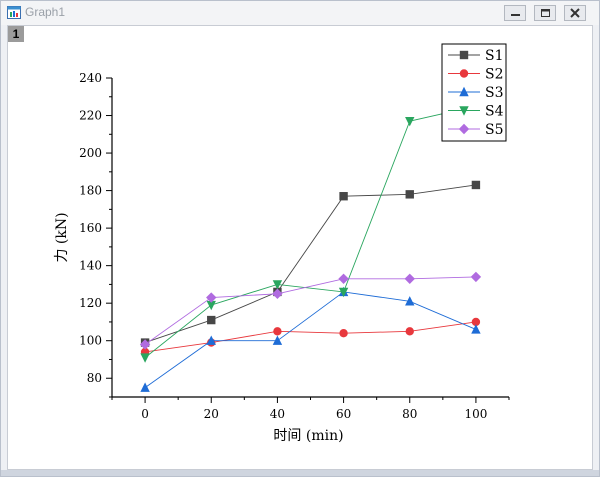 The width and height of the screenshot is (600, 477). Describe the element at coordinates (494, 93) in the screenshot. I see `legend-label: S3` at that location.